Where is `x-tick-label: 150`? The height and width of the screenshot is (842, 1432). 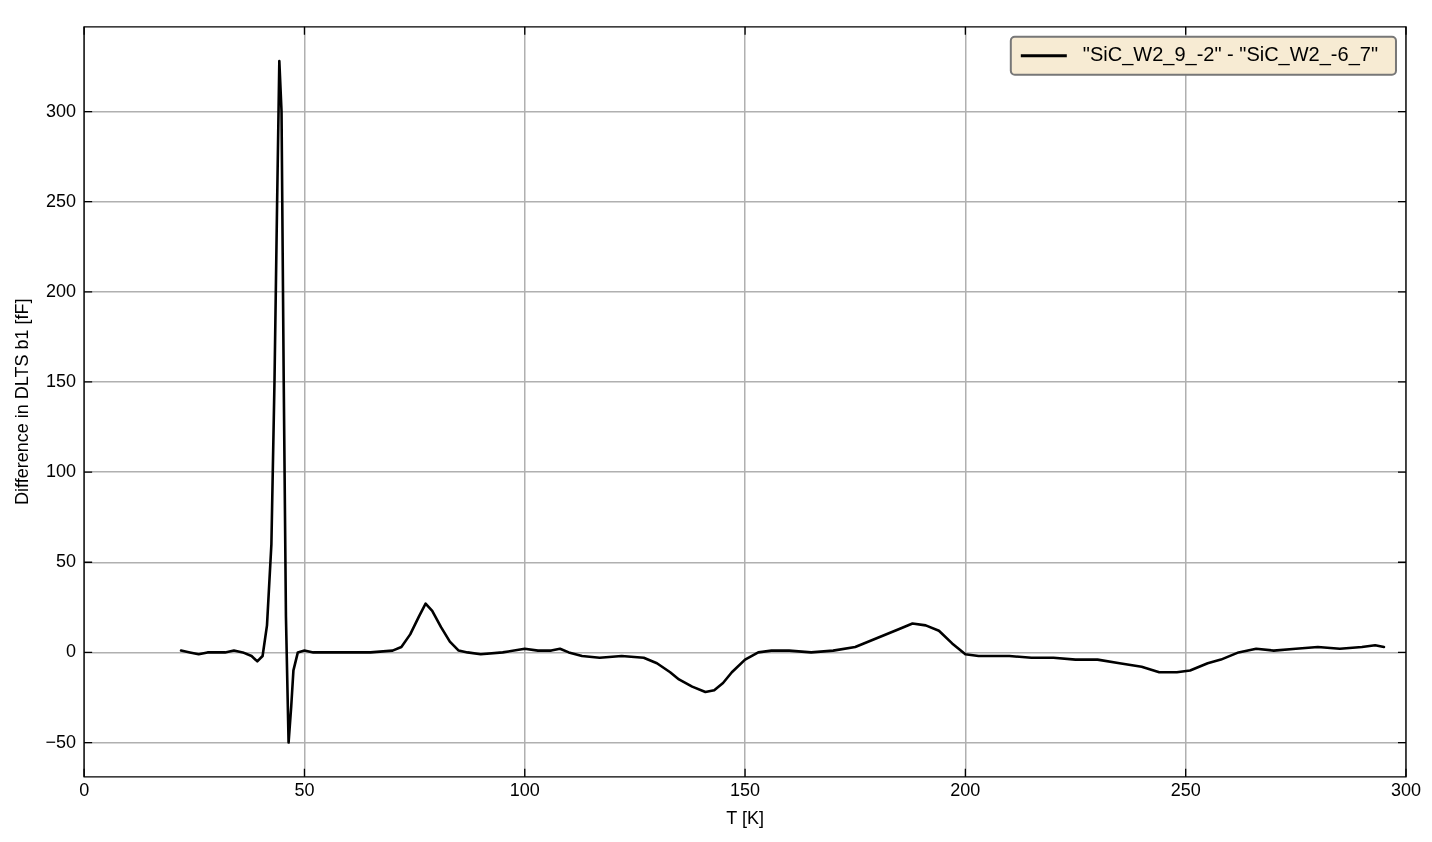
x-tick-label: 150 is located at coordinates (745, 789).